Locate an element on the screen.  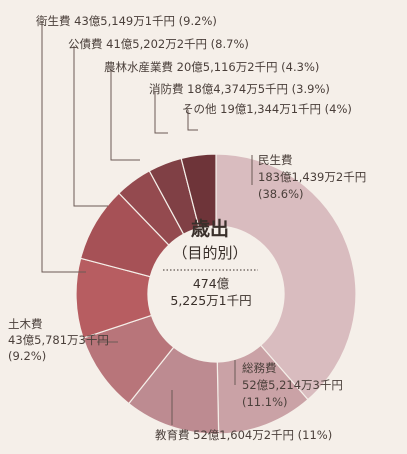
center-total-line1: 474億 is located at coordinates (211, 283).